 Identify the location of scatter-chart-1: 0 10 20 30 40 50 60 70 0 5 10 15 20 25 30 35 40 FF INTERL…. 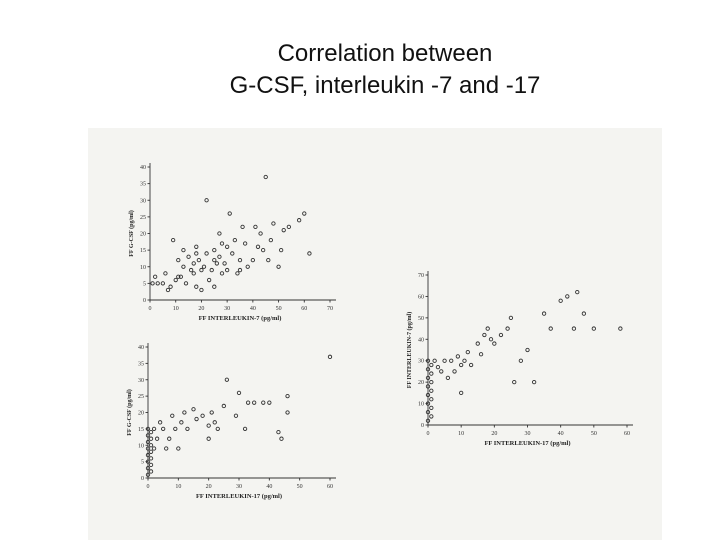
(232, 242).